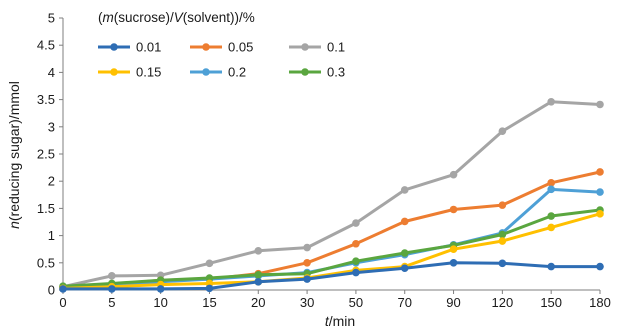 The height and width of the screenshot is (329, 625). What do you see at coordinates (51, 126) in the screenshot?
I see `y-tick-label: 3` at bounding box center [51, 126].